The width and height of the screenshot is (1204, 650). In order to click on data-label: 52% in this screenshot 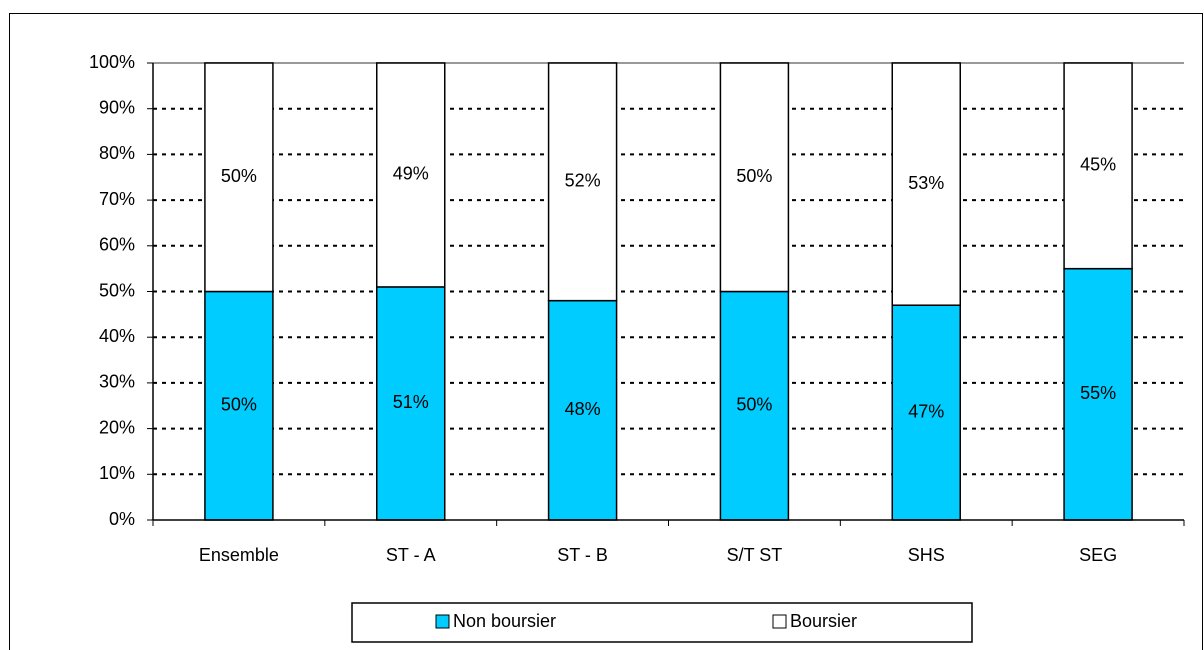, I will do `click(583, 181)`.